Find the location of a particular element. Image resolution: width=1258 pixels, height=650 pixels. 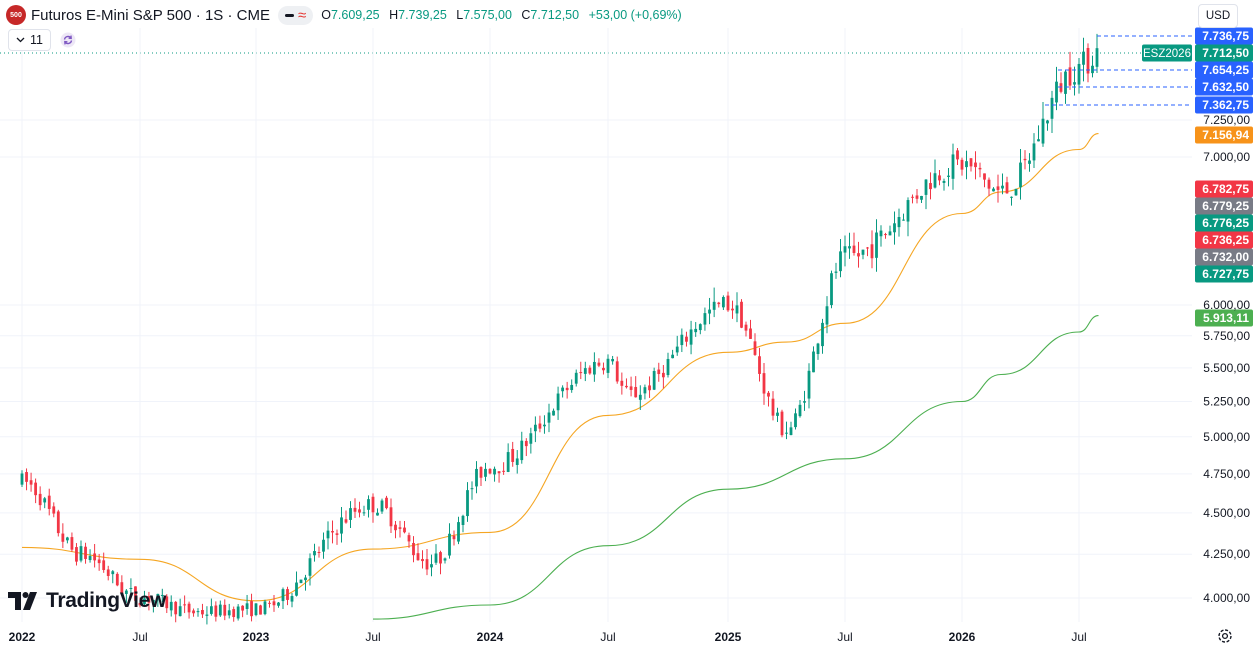

gear-icon is located at coordinates (1225, 636).